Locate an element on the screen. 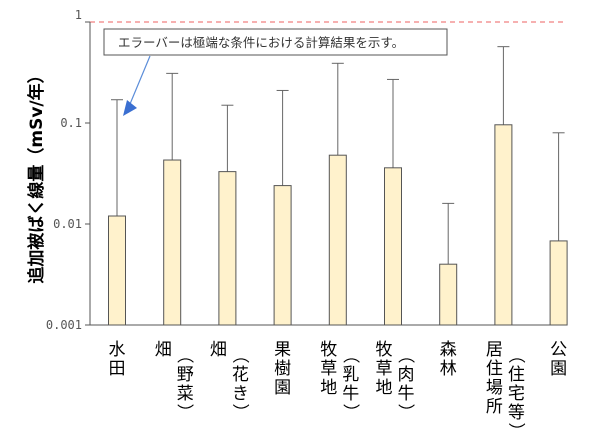 The height and width of the screenshot is (442, 600). annotation-text: エラーバーは極端な条件における計算結果を示す。 is located at coordinates (261, 42).